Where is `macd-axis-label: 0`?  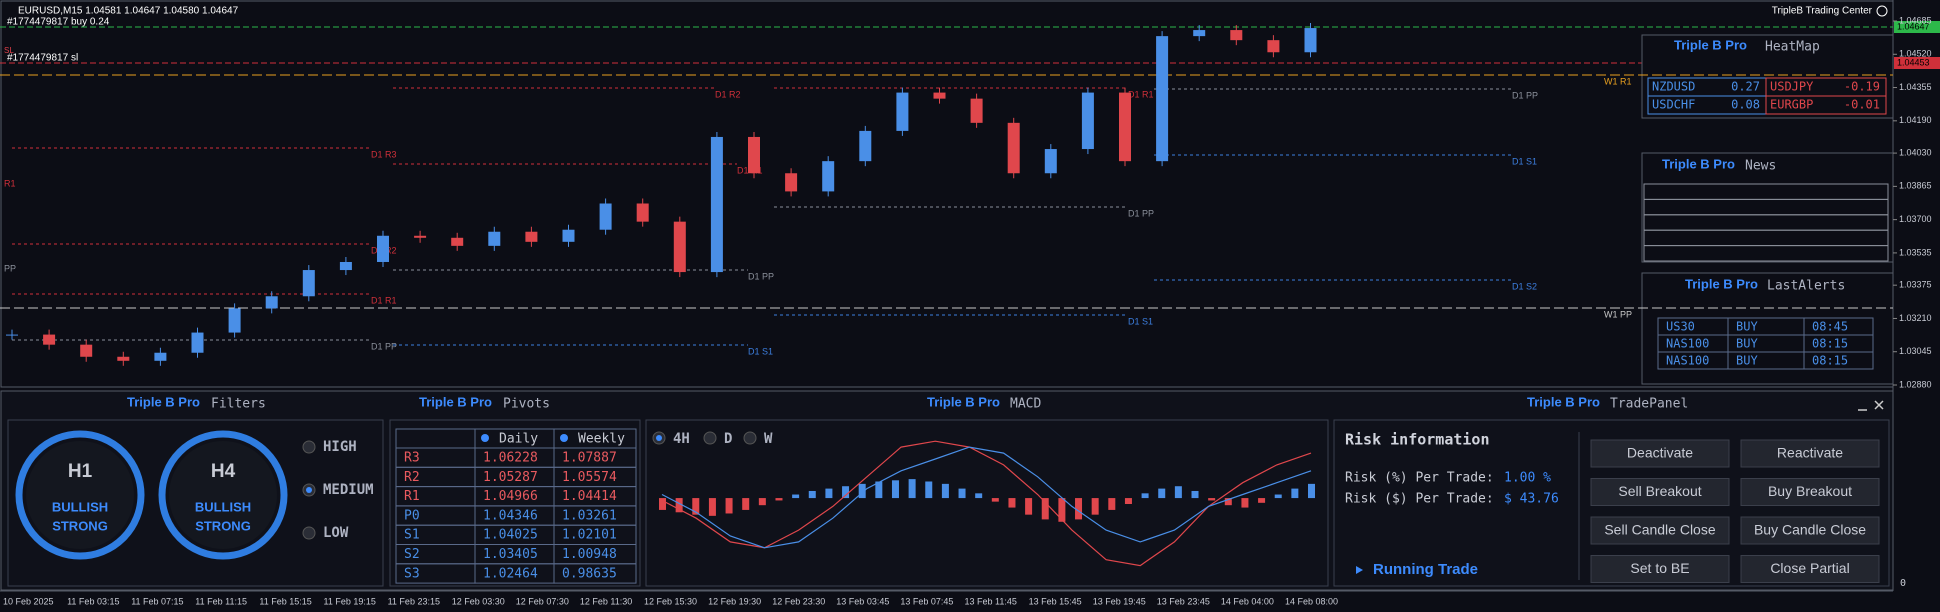 macd-axis-label: 0 is located at coordinates (1903, 583).